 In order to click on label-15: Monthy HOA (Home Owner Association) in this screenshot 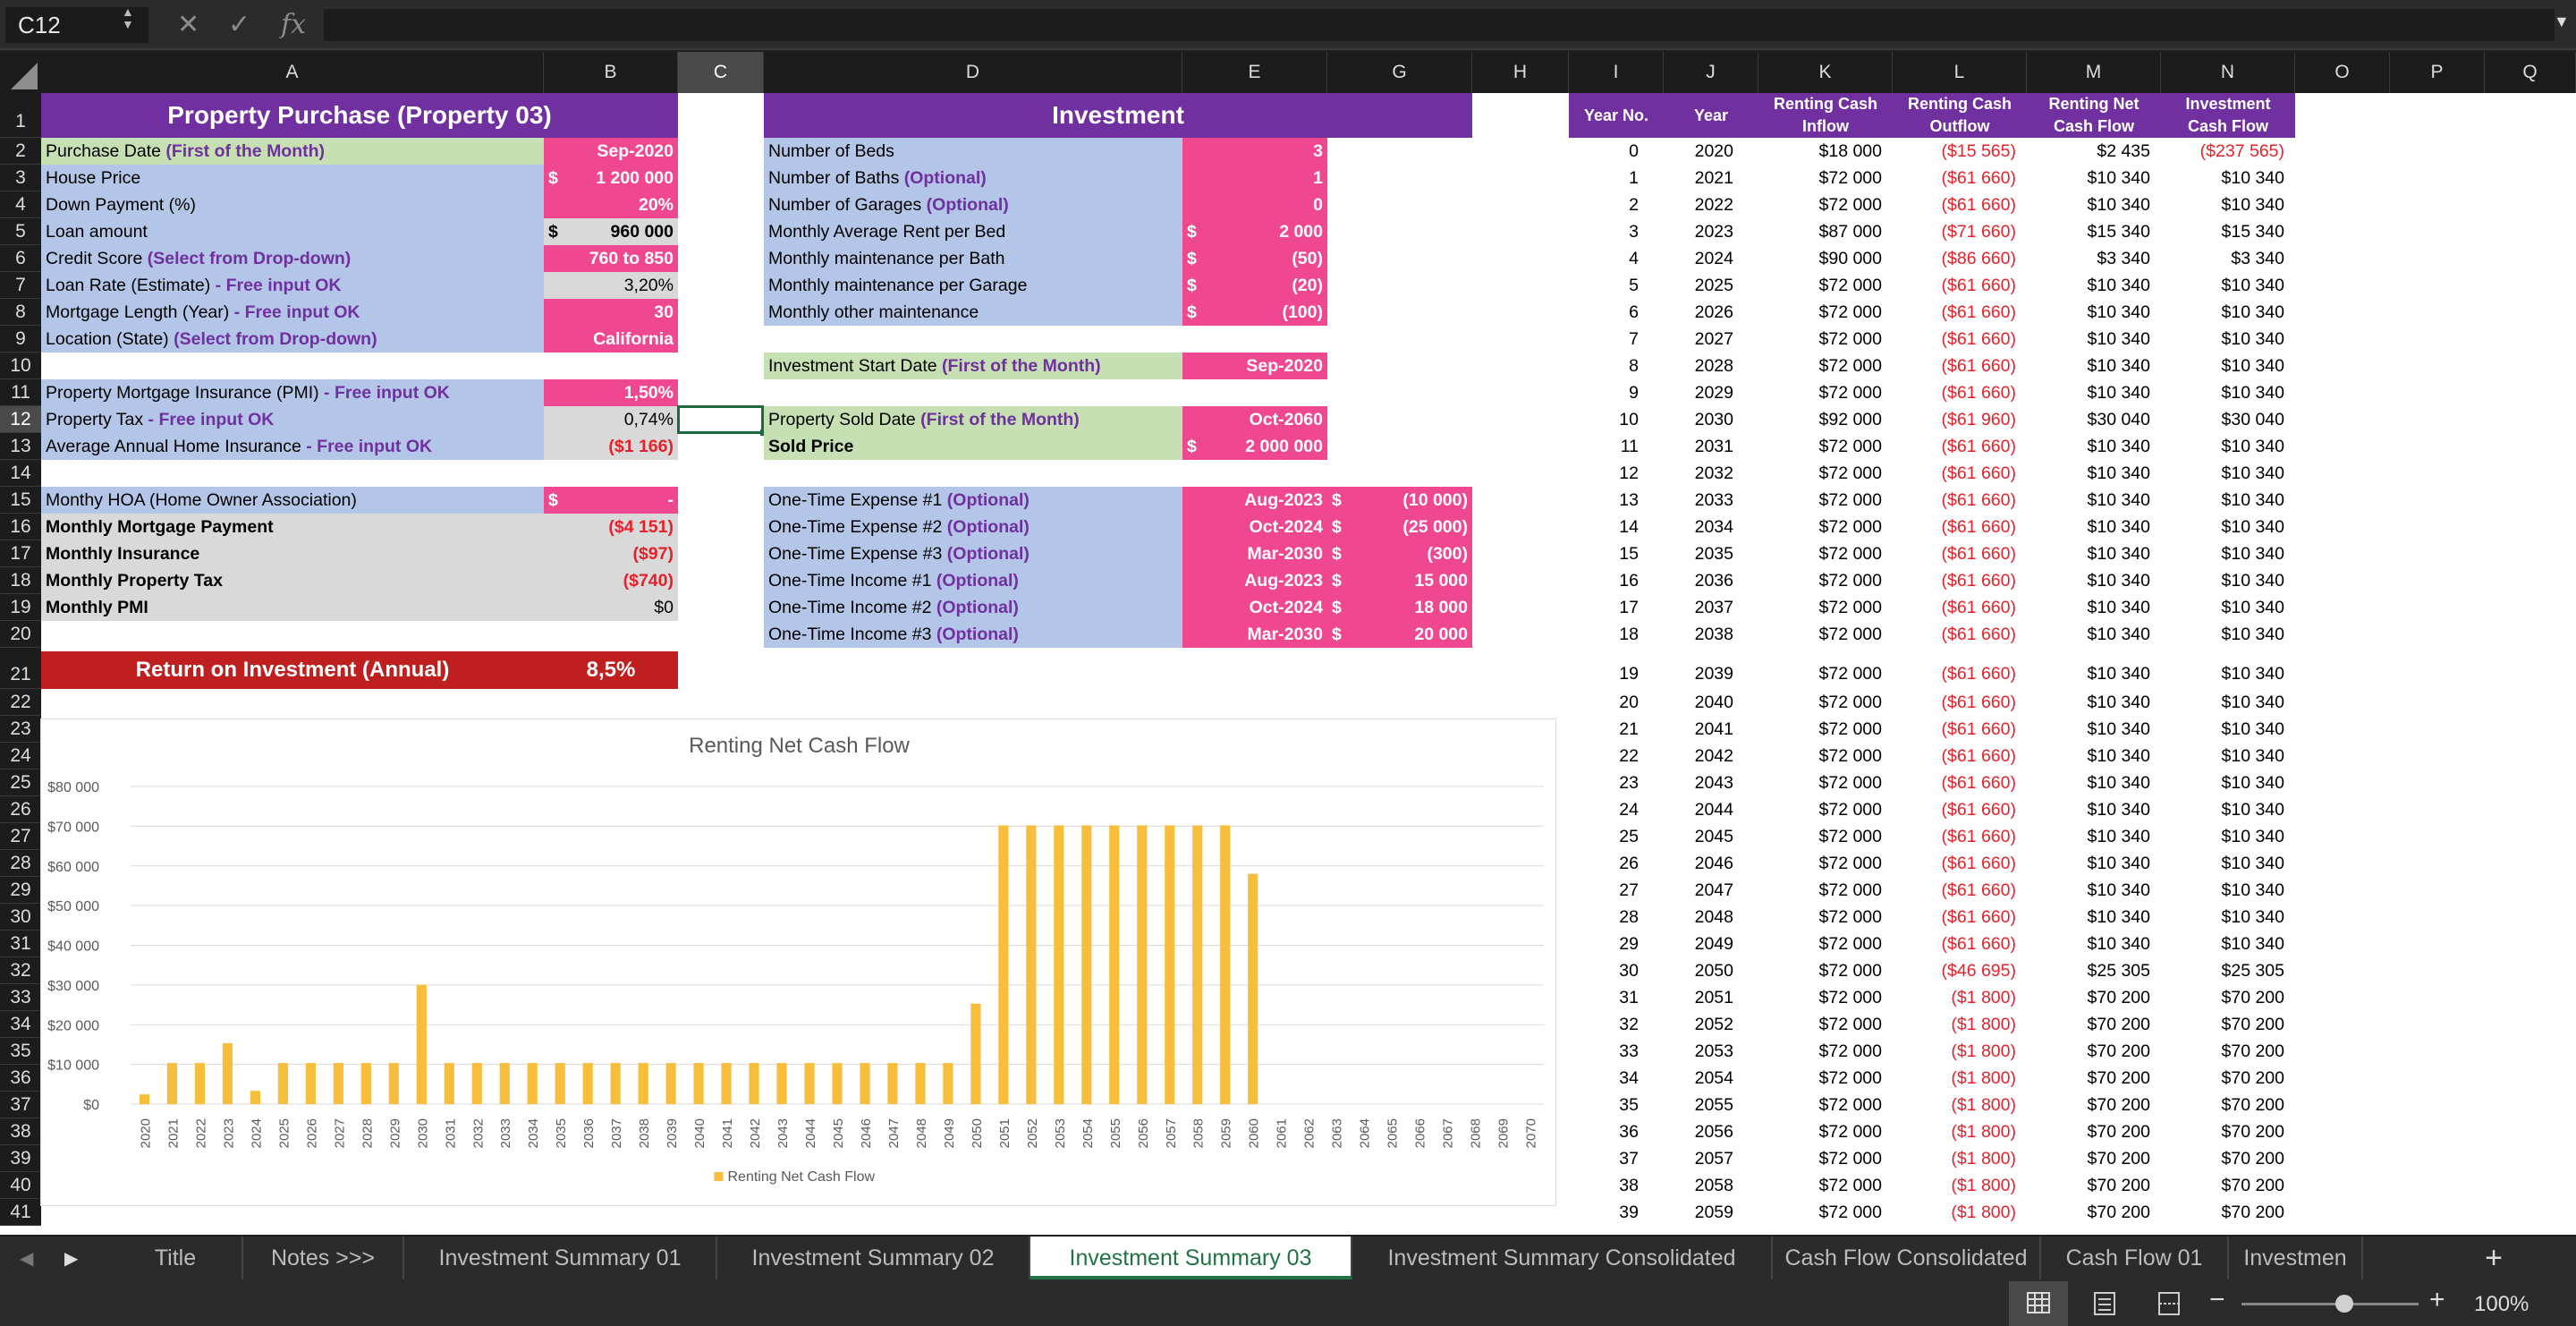, I will do `click(292, 500)`.